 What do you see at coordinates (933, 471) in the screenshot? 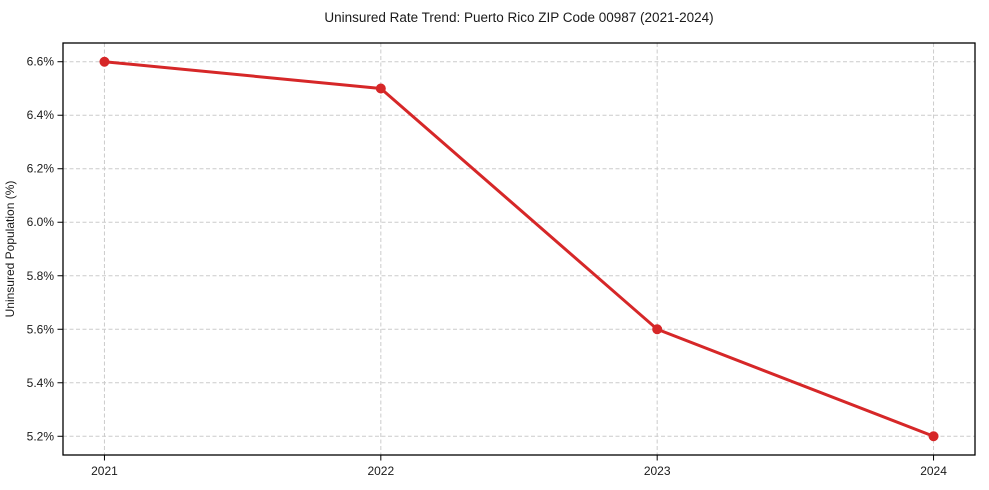
I see `x-tick-label: 2024` at bounding box center [933, 471].